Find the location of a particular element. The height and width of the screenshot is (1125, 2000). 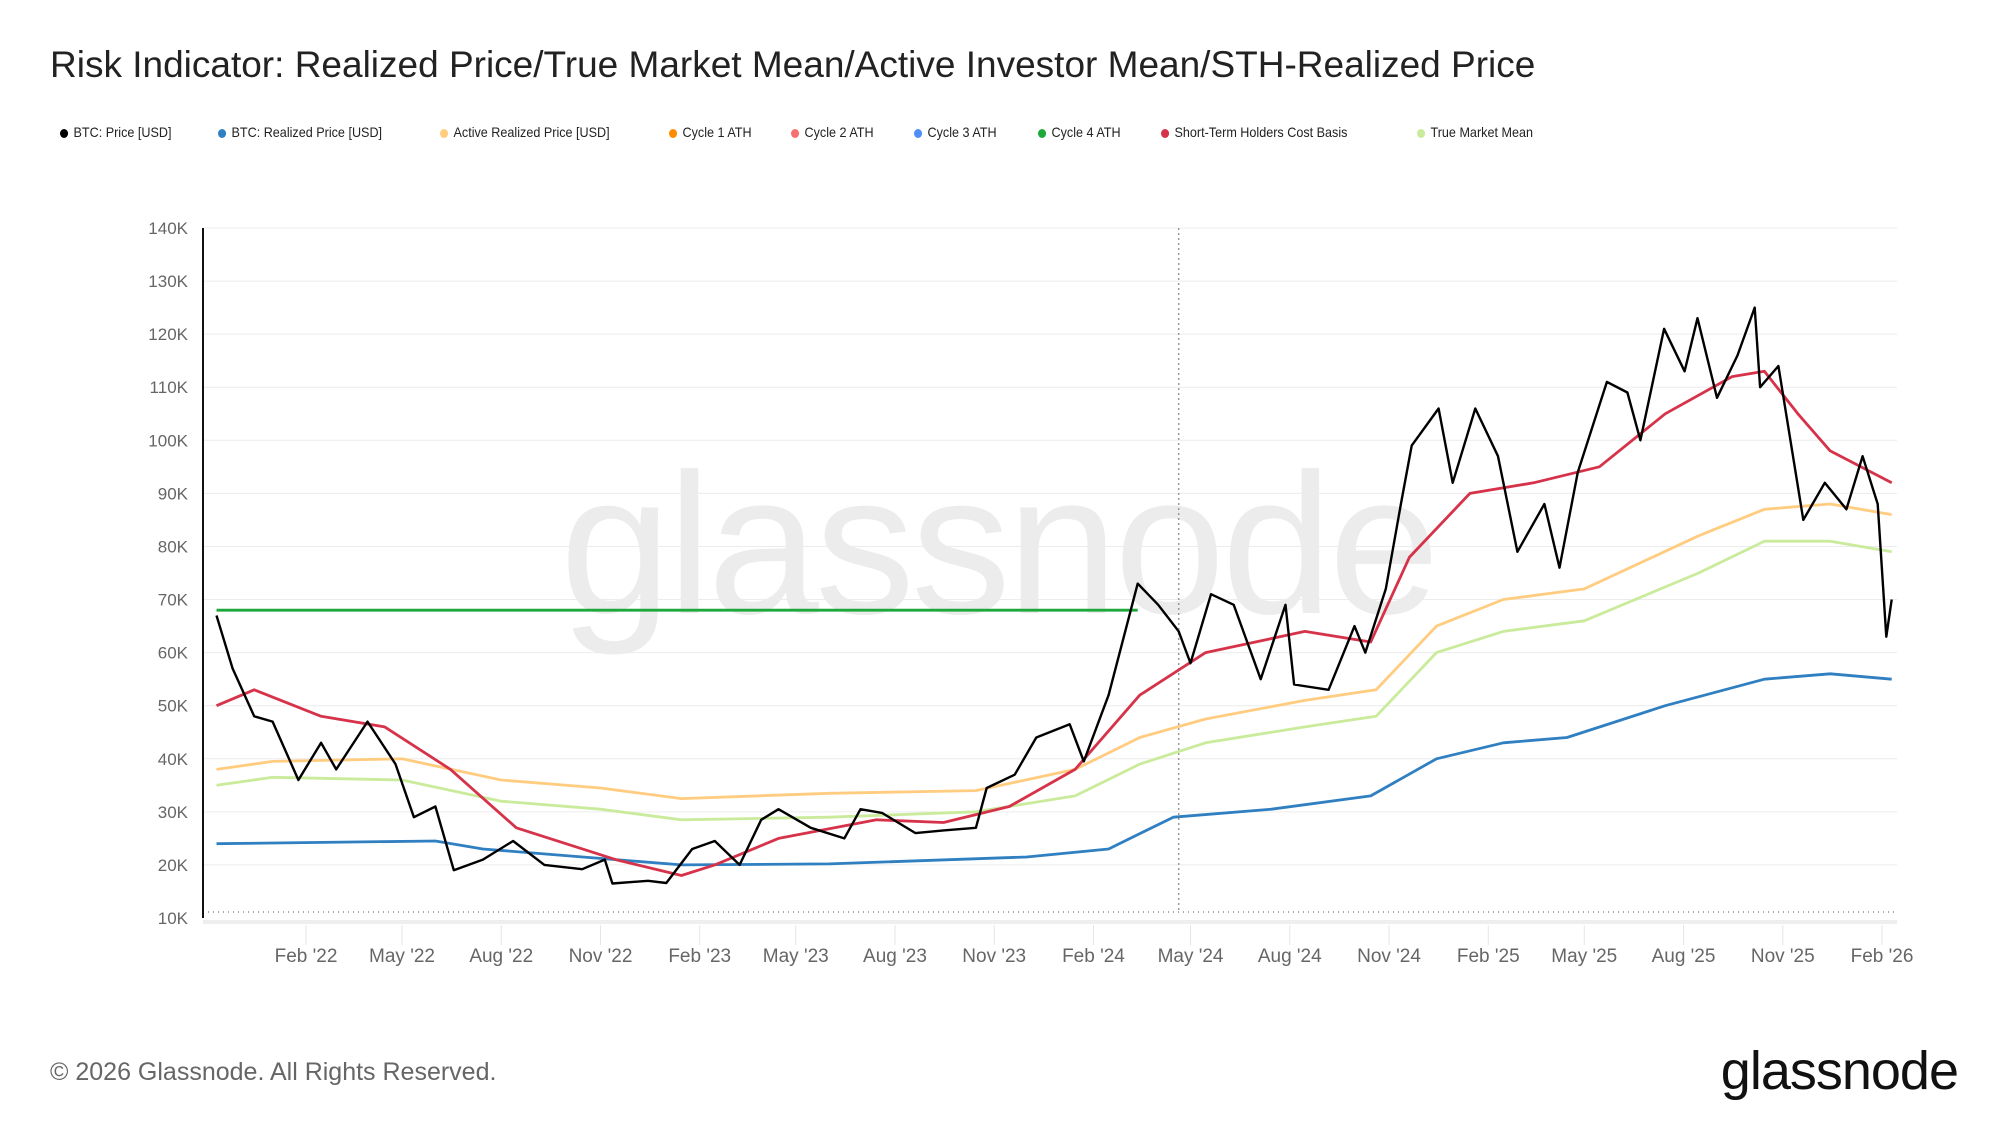

legend-item: Cycle 2 ATH is located at coordinates (832, 132).